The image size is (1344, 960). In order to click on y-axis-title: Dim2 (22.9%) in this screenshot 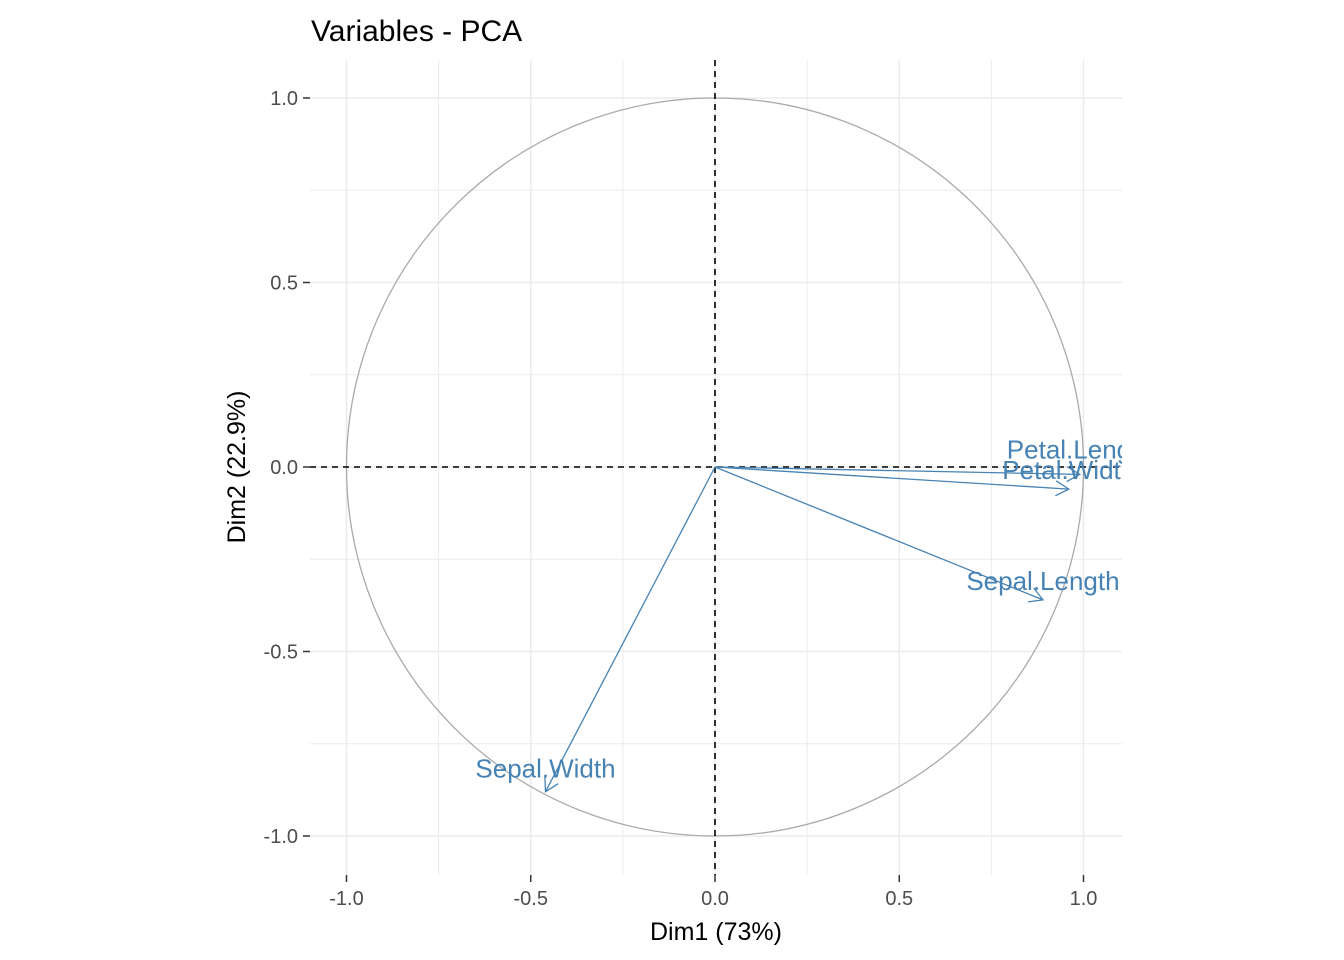, I will do `click(237, 467)`.